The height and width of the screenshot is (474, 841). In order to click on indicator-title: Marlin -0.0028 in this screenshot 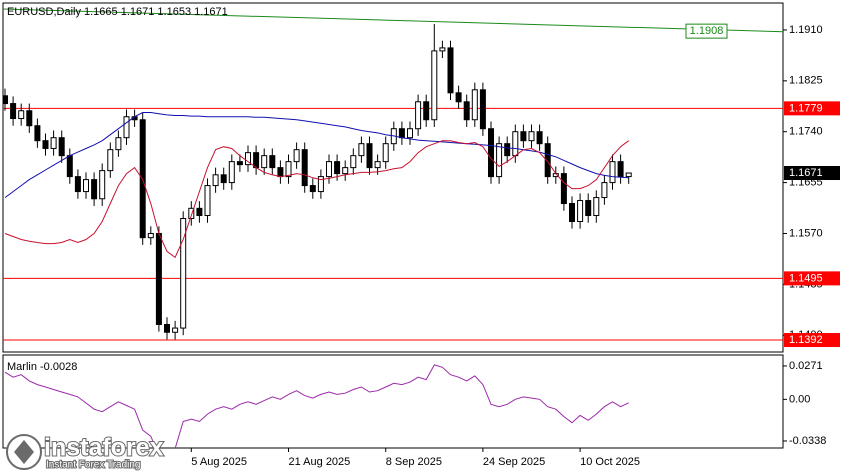, I will do `click(42, 367)`.